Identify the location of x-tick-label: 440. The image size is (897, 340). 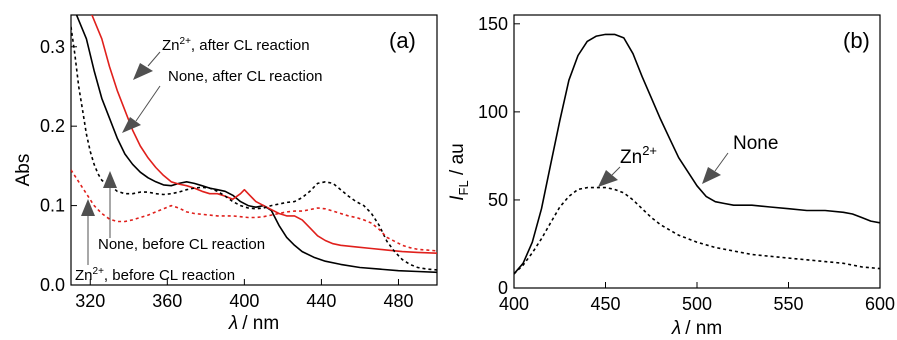
(321, 301).